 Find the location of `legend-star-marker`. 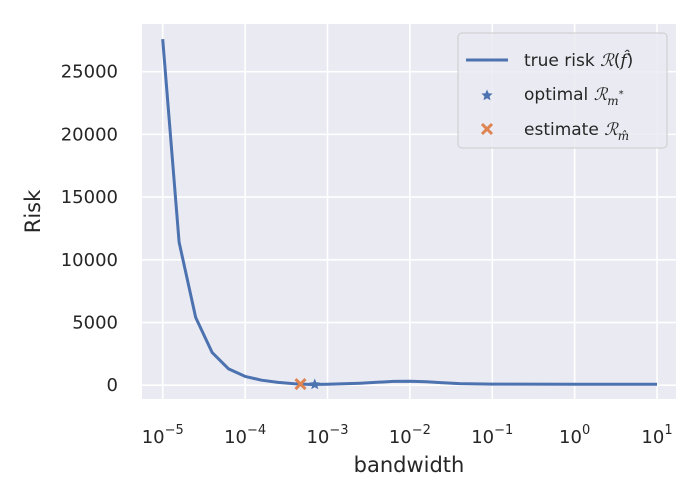

legend-star-marker is located at coordinates (487, 95).